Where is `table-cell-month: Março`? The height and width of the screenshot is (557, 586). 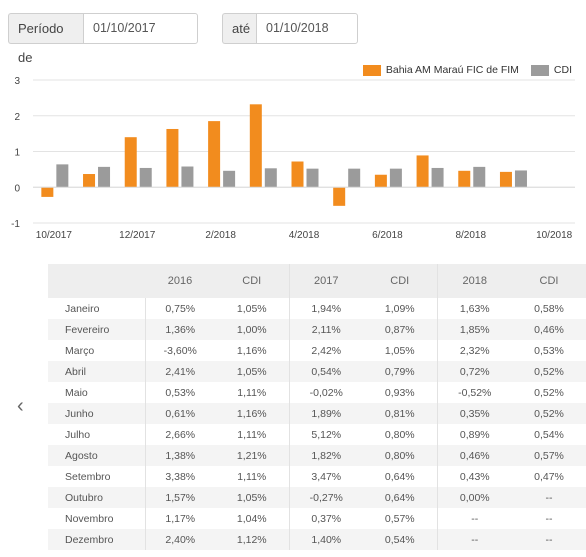 table-cell-month: Março is located at coordinates (80, 350).